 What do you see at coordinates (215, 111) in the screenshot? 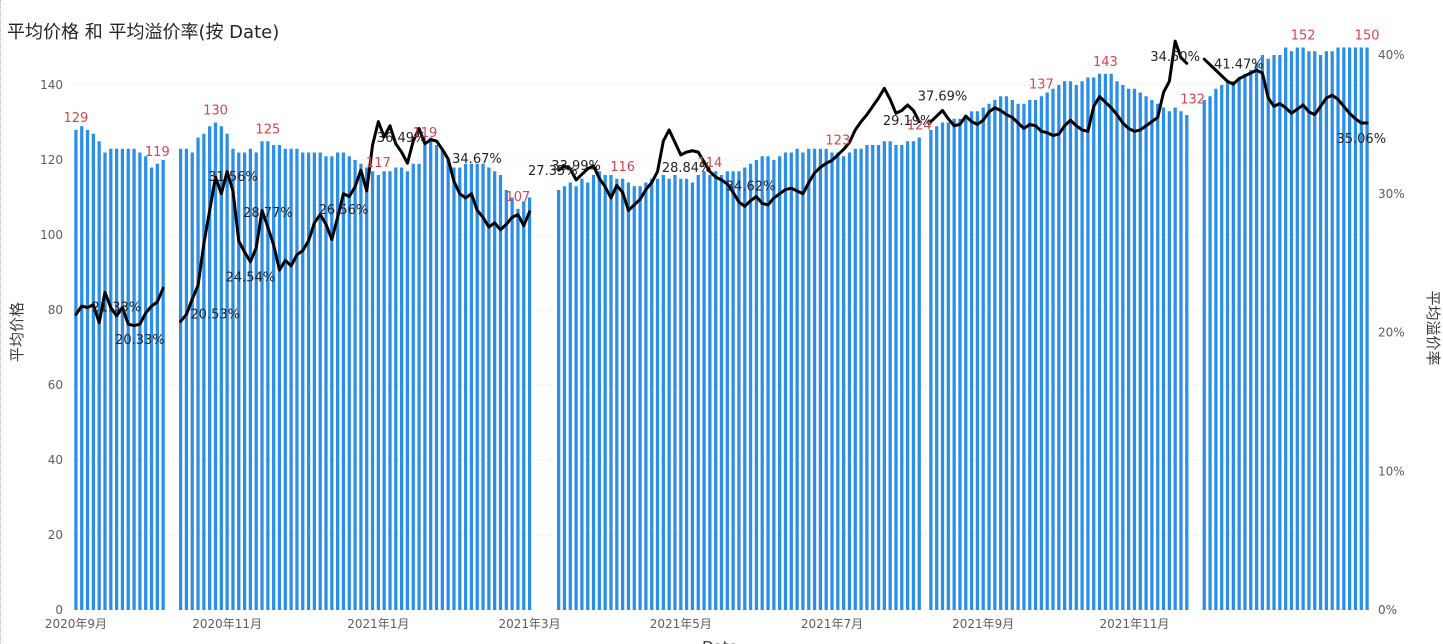
I see `bar-data-label: 130` at bounding box center [215, 111].